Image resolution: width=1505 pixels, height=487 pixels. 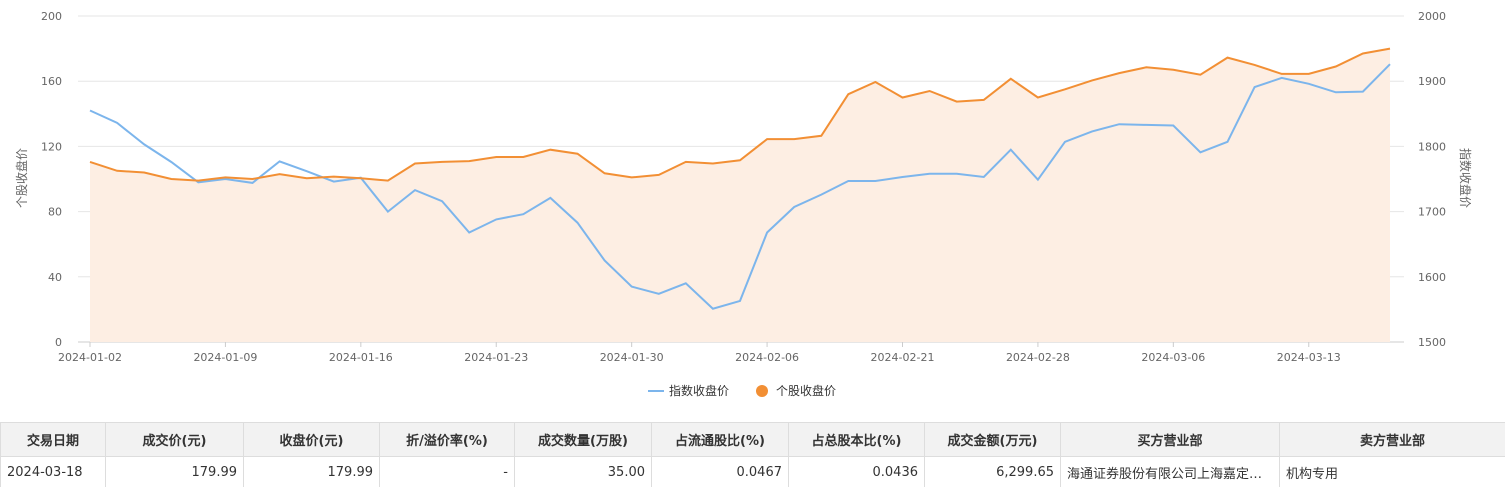 I want to click on cell-total-ratio: 0.0436, so click(x=856, y=471).